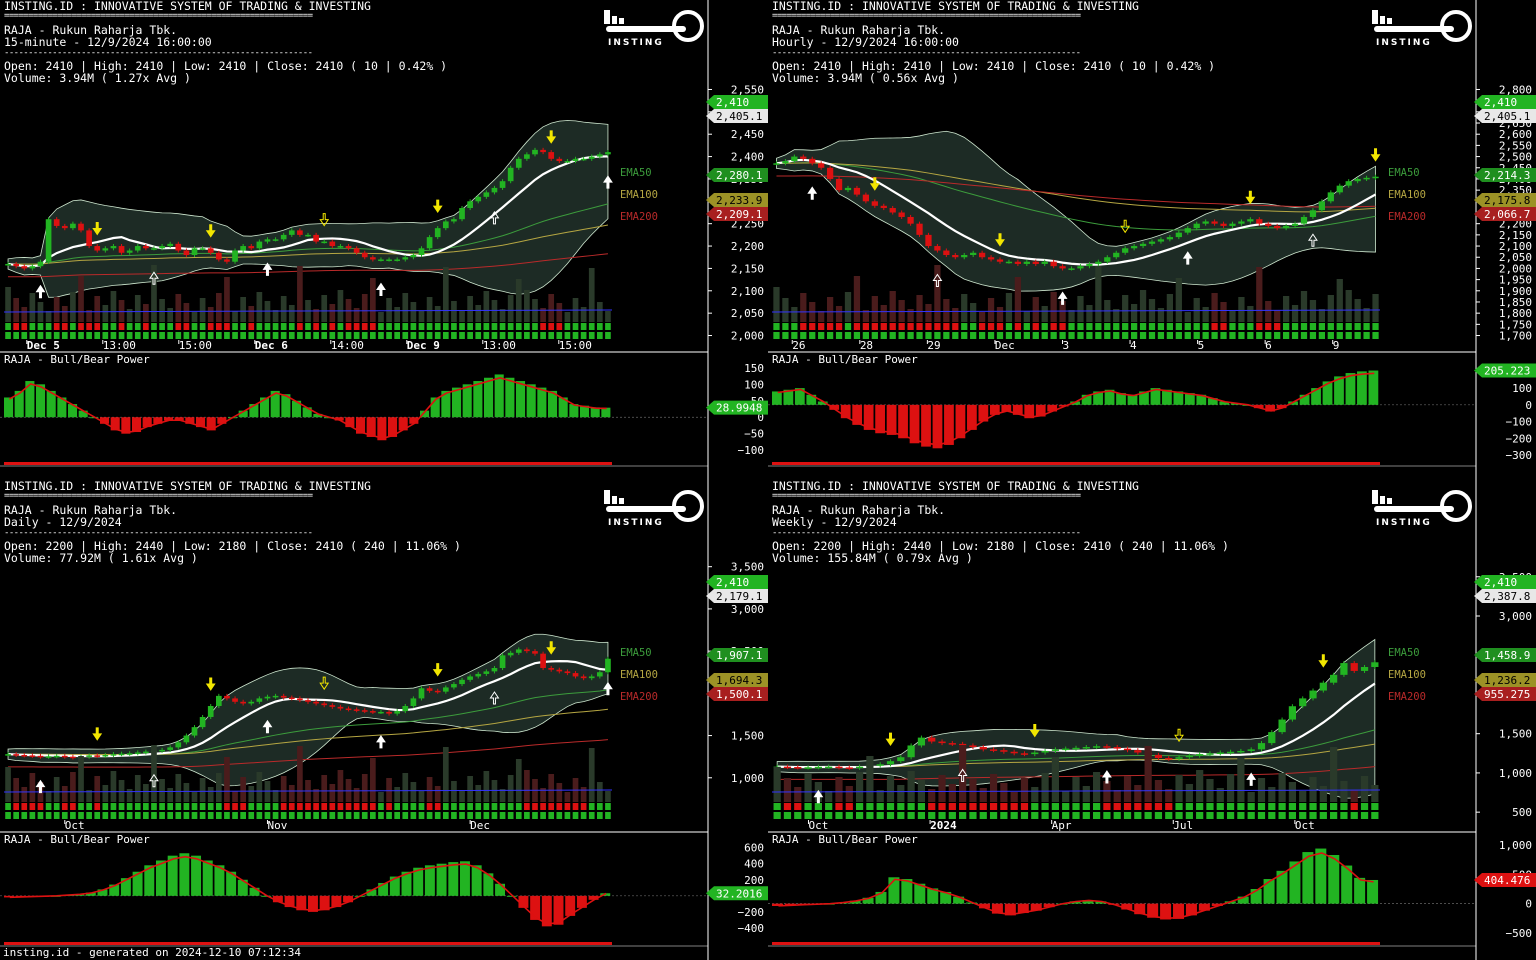 This screenshot has width=1536, height=960. Describe the element at coordinates (1507, 694) in the screenshot. I see `price-tag-label: 955.275` at that location.